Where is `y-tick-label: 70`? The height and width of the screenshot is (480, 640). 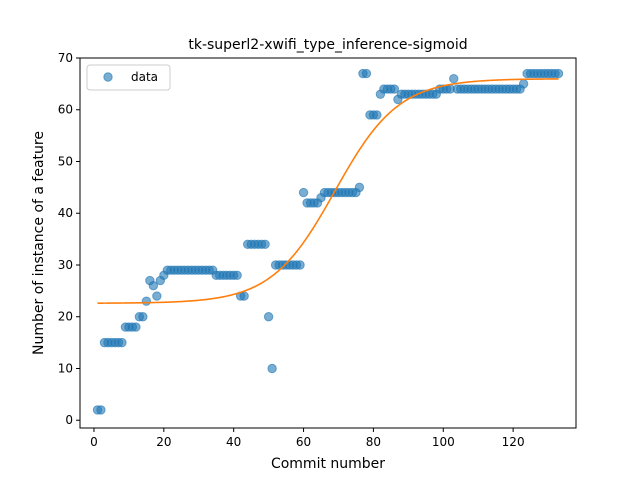 y-tick-label: 70 is located at coordinates (65, 58).